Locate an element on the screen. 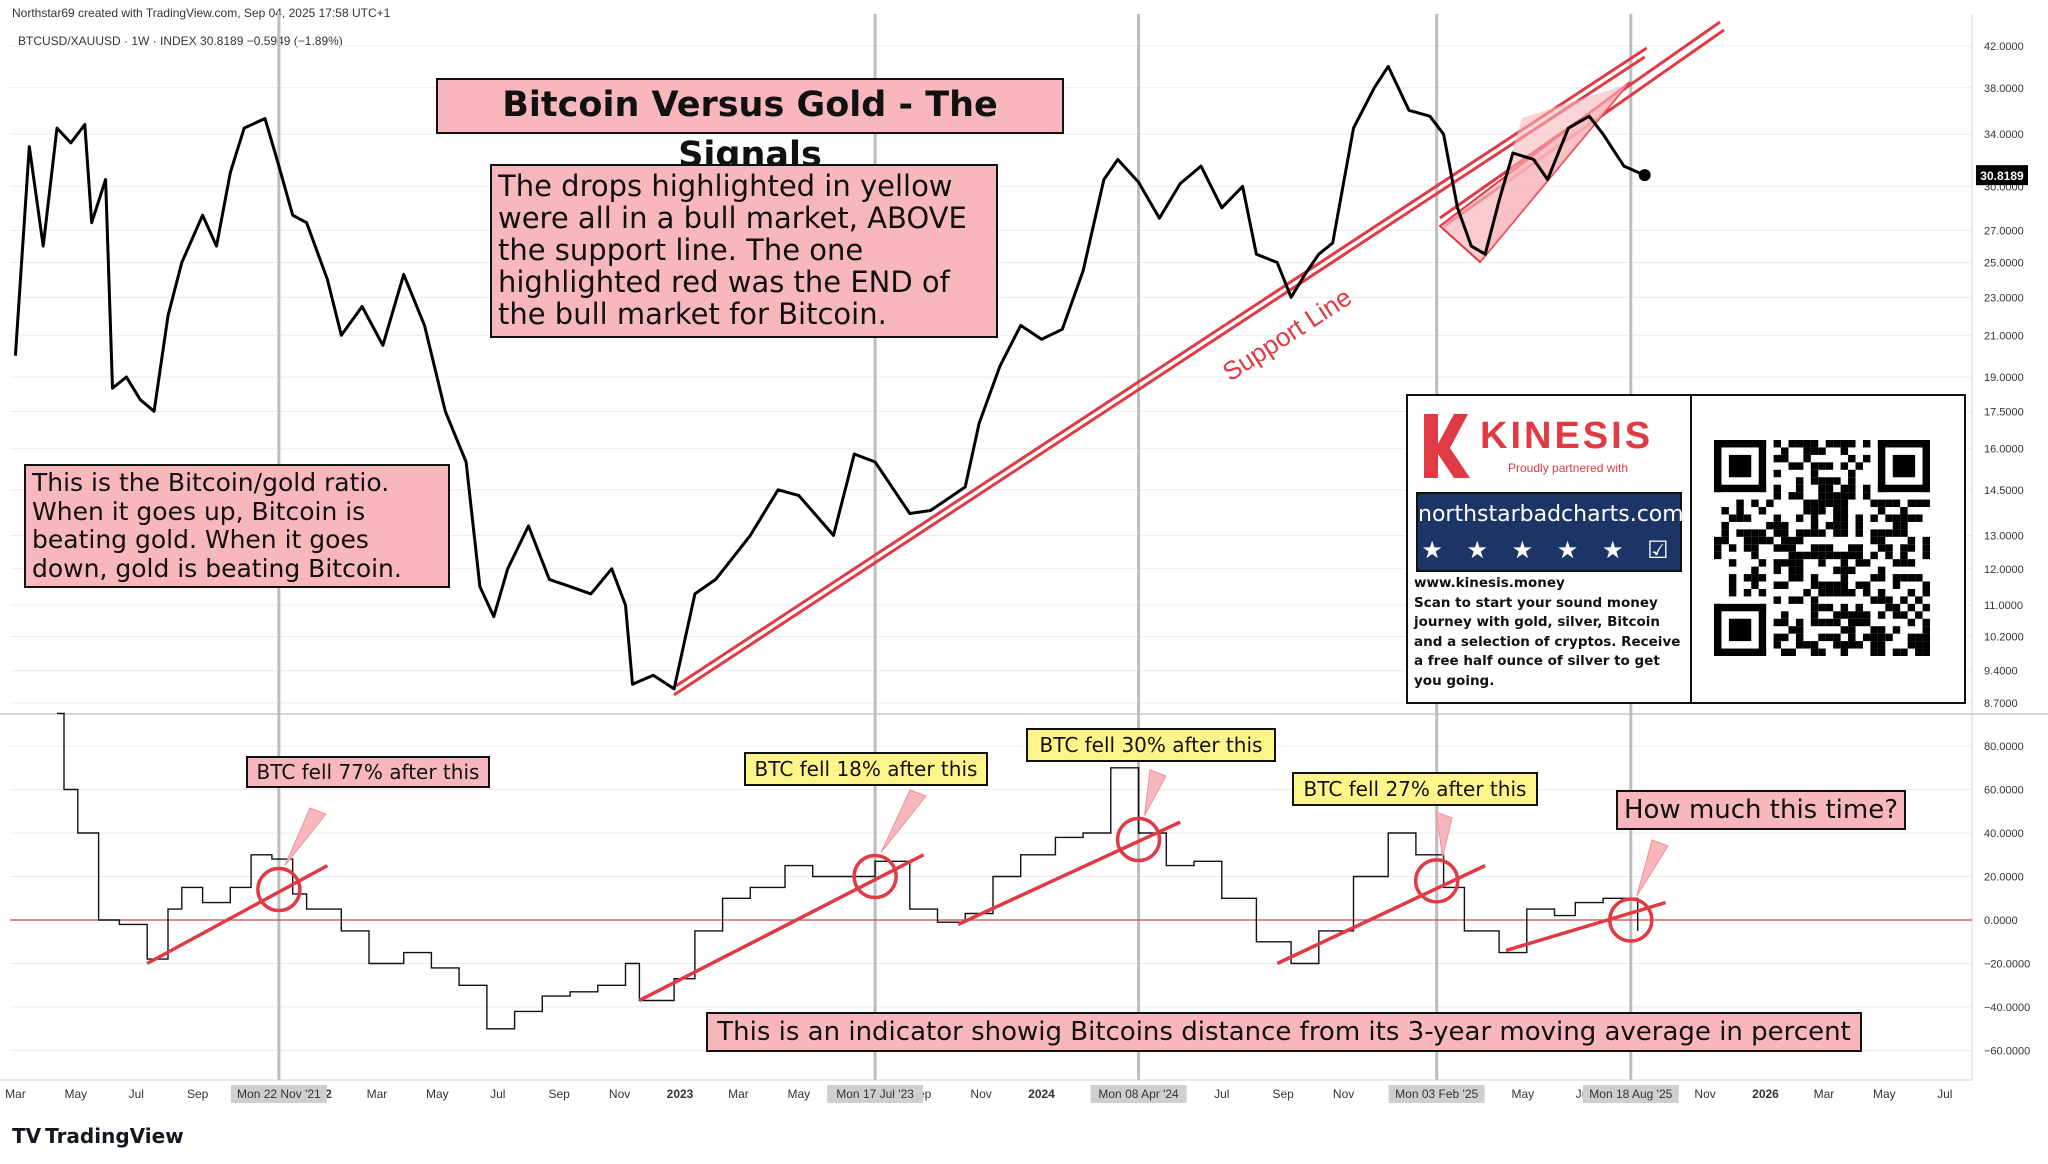 This screenshot has height=1164, width=2048. qr-code-icon is located at coordinates (1822, 548).